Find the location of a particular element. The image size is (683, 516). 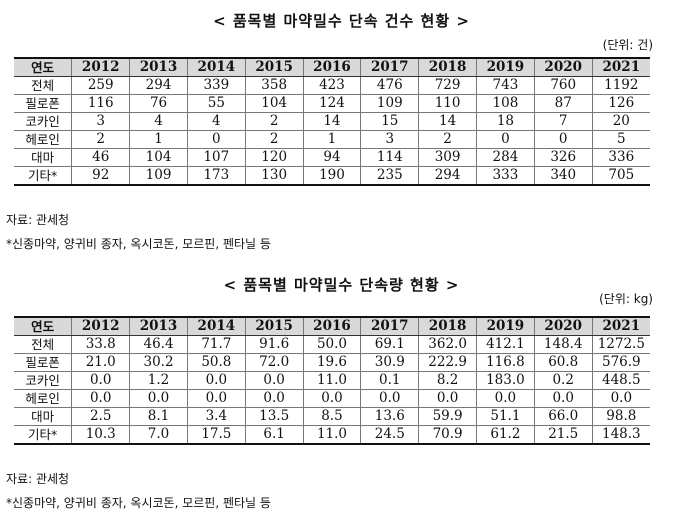

table-cell: 30.2 is located at coordinates (158, 362).